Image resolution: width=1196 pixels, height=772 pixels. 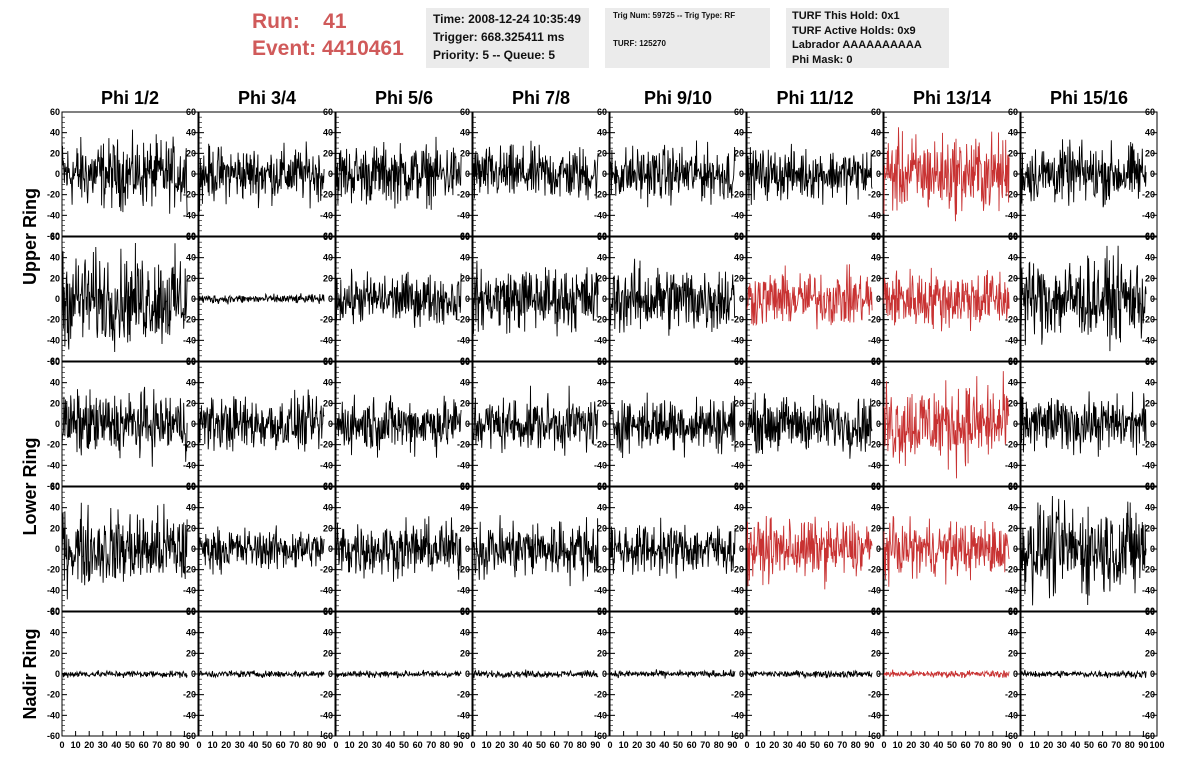 I want to click on phi-mask-text: Phi Mask: 0, so click(x=822, y=59).